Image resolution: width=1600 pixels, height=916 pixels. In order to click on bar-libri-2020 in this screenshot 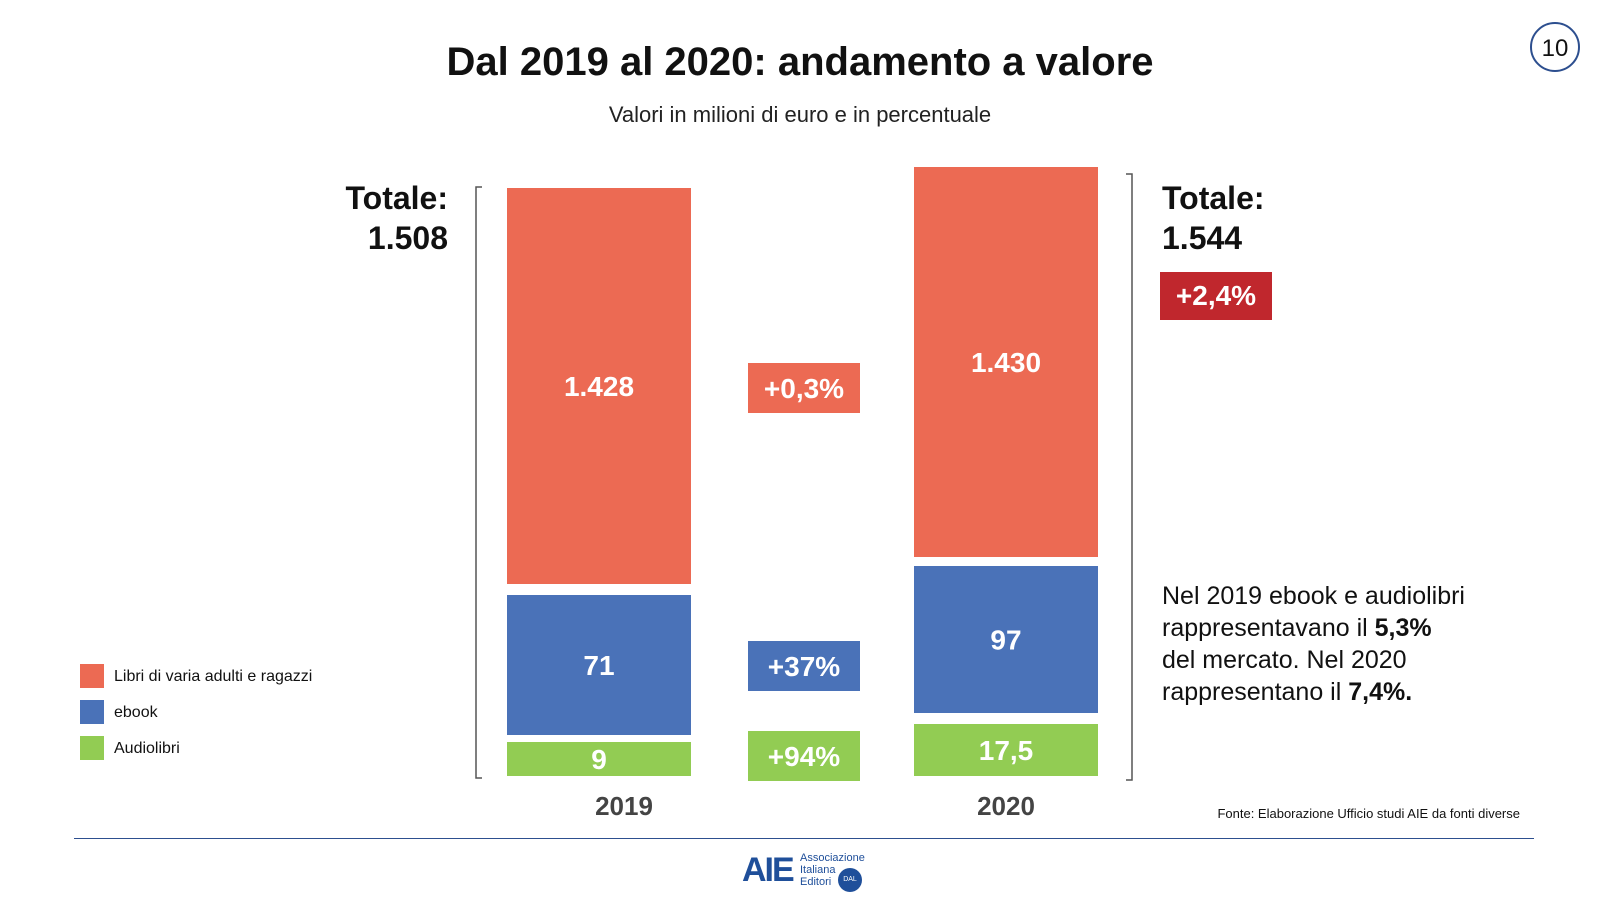, I will do `click(1006, 362)`.